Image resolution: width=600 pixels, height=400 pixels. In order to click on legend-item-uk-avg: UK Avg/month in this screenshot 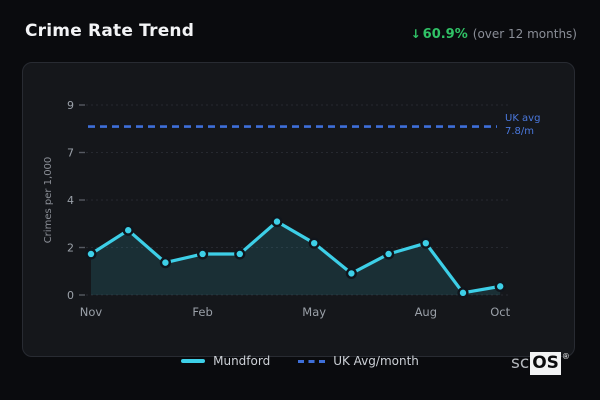, I will do `click(358, 361)`.